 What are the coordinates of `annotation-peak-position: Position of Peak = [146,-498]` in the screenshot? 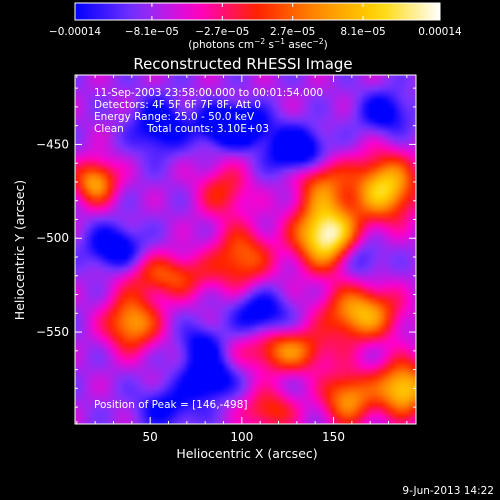 It's located at (171, 405).